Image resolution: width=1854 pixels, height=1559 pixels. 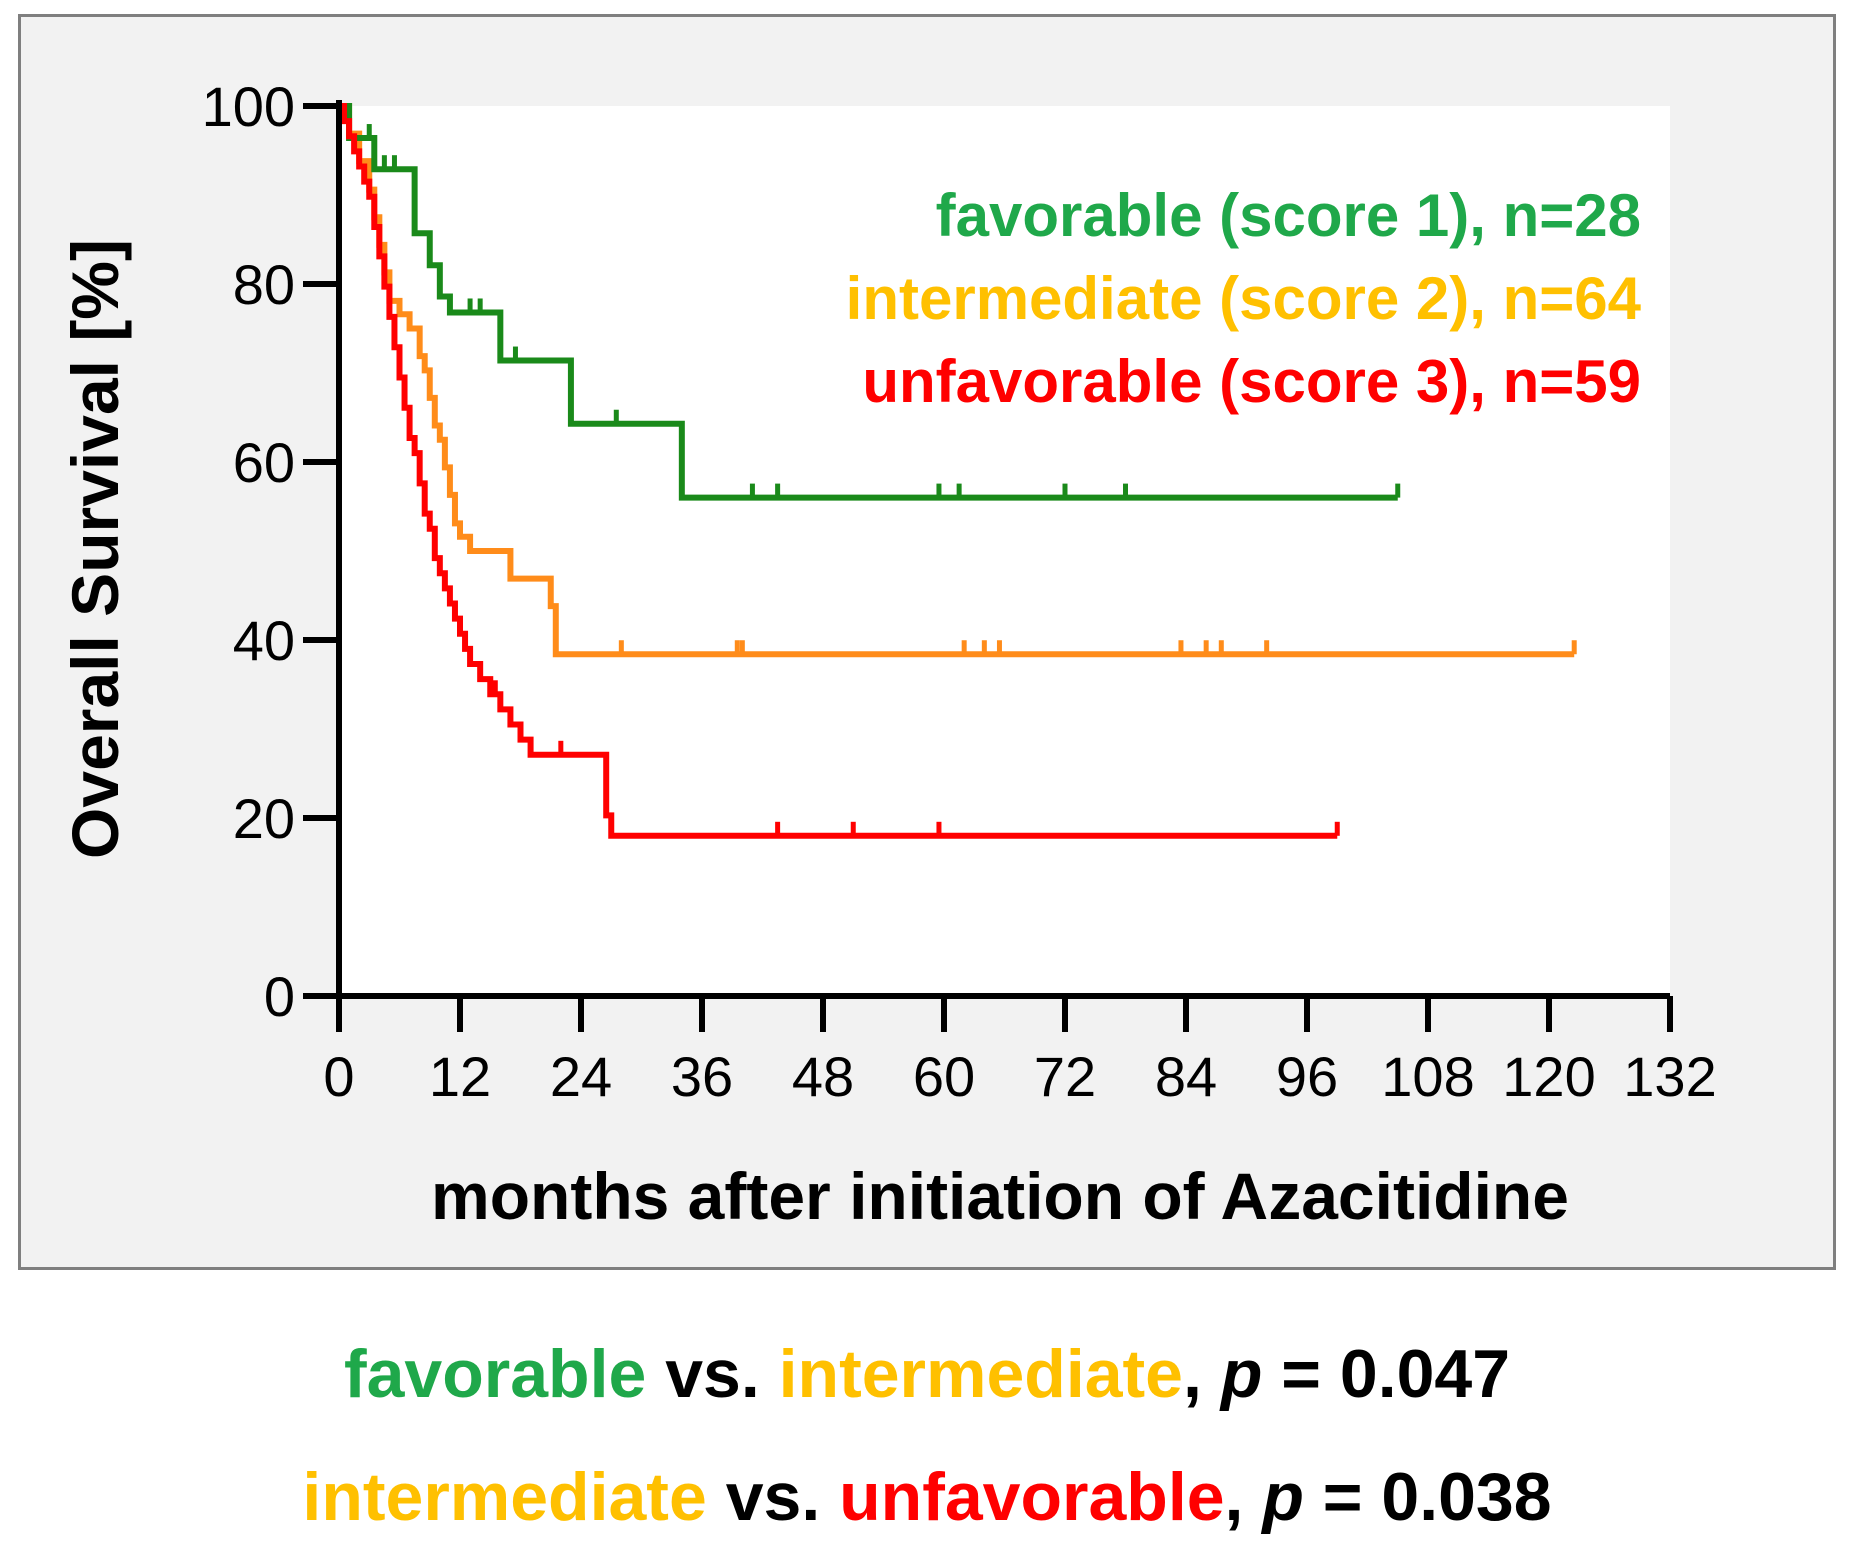 I want to click on x-tick-label: 132, so click(x=1669, y=1076).